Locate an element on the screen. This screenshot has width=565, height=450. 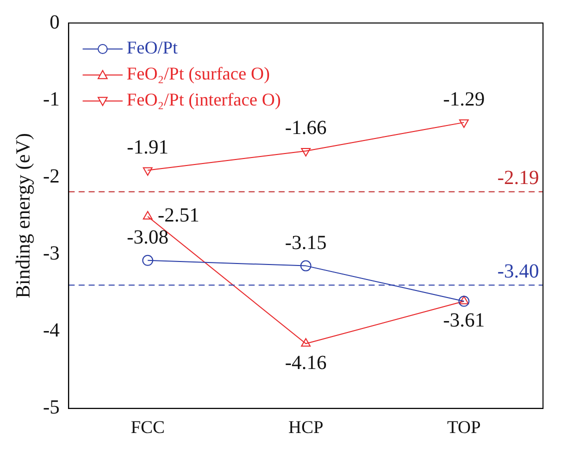
x-tick-label: TOP is located at coordinates (464, 426).